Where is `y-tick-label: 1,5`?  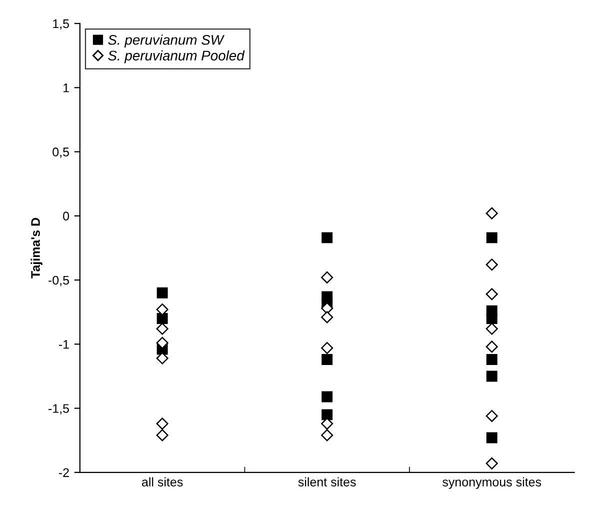
y-tick-label: 1,5 is located at coordinates (61, 24).